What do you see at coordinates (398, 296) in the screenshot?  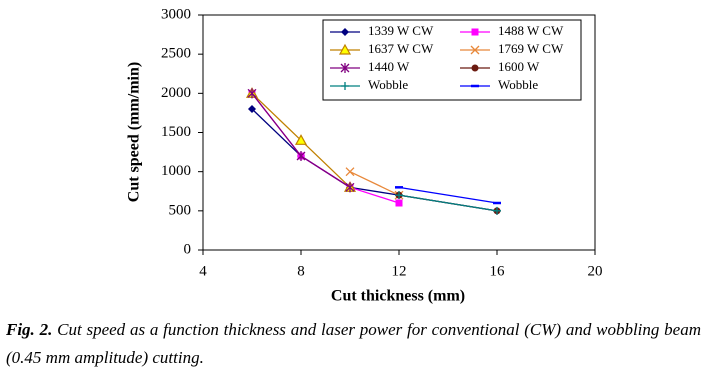 I see `x-axis-title: Cut thickness (mm)` at bounding box center [398, 296].